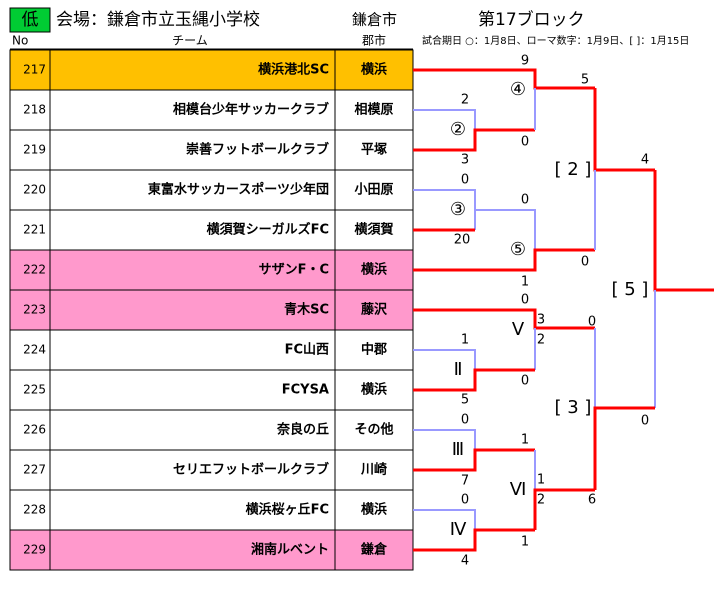  I want to click on row-no: 223, so click(34, 310).